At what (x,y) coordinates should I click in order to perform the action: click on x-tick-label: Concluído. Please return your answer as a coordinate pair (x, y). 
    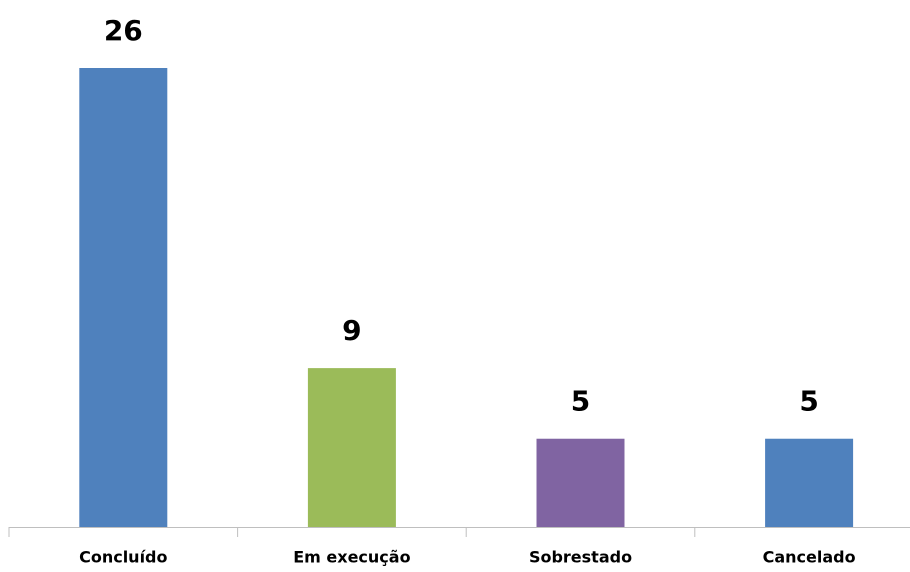
    Looking at the image, I should click on (123, 557).